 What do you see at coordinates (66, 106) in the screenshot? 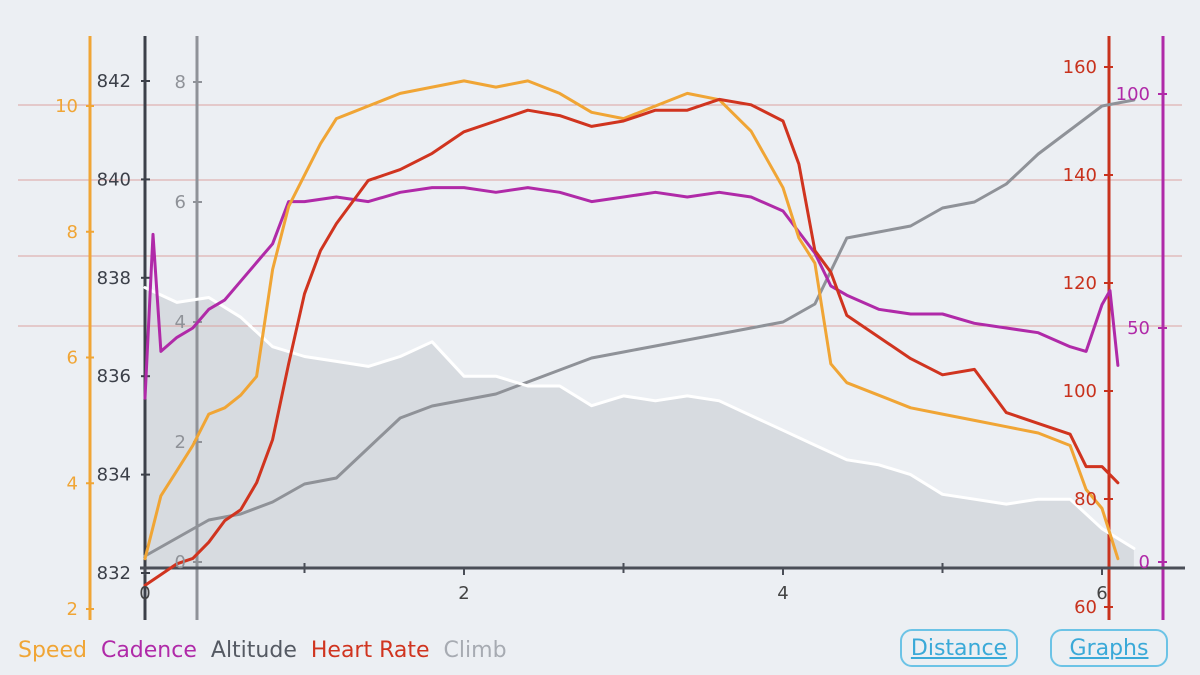
I see `speed-tick-label: 10` at bounding box center [66, 106].